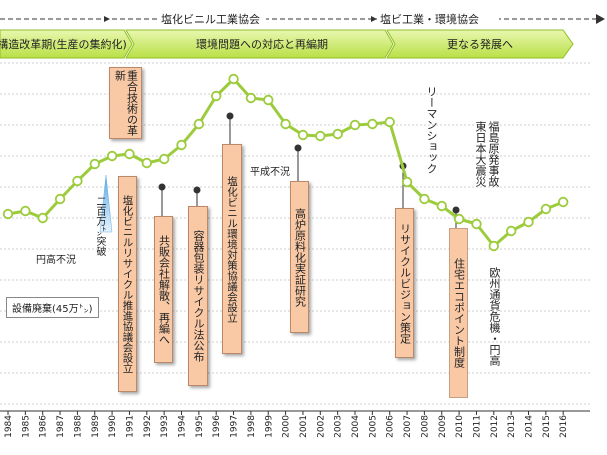 This screenshot has height=455, width=607. Describe the element at coordinates (356, 426) in the screenshot. I see `x-tick-label-2004: 2004` at that location.